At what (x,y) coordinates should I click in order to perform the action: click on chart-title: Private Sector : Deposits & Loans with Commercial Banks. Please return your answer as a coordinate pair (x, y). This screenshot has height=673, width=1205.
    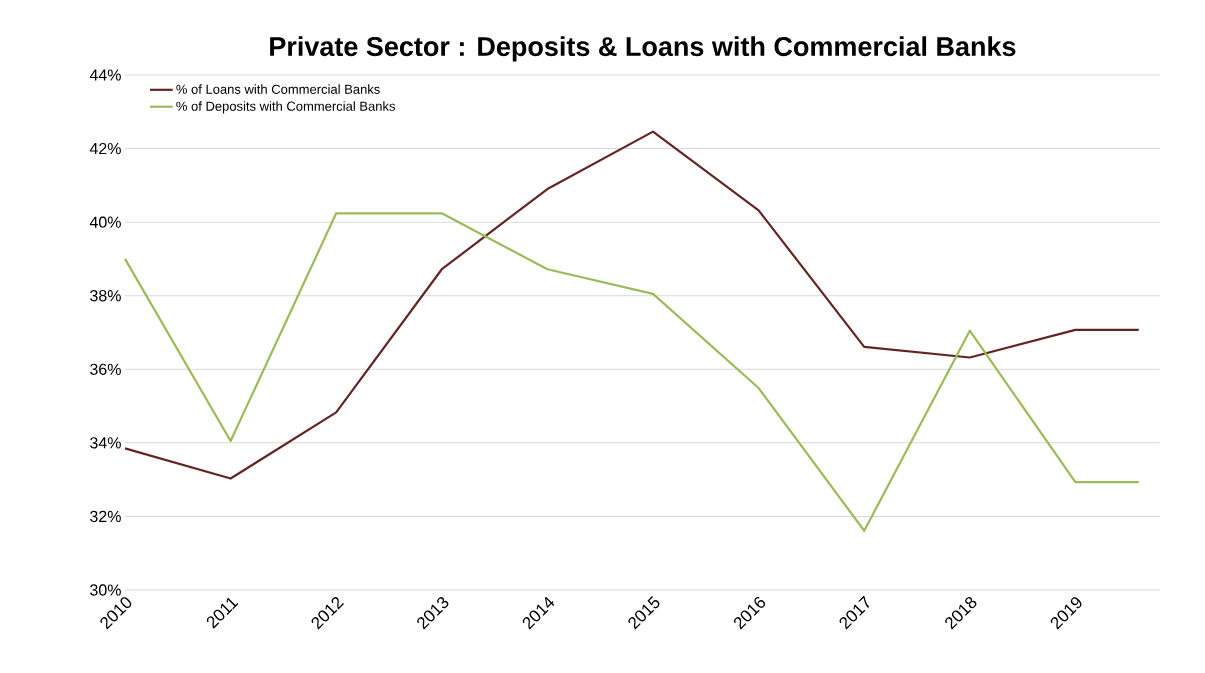
    Looking at the image, I should click on (643, 49).